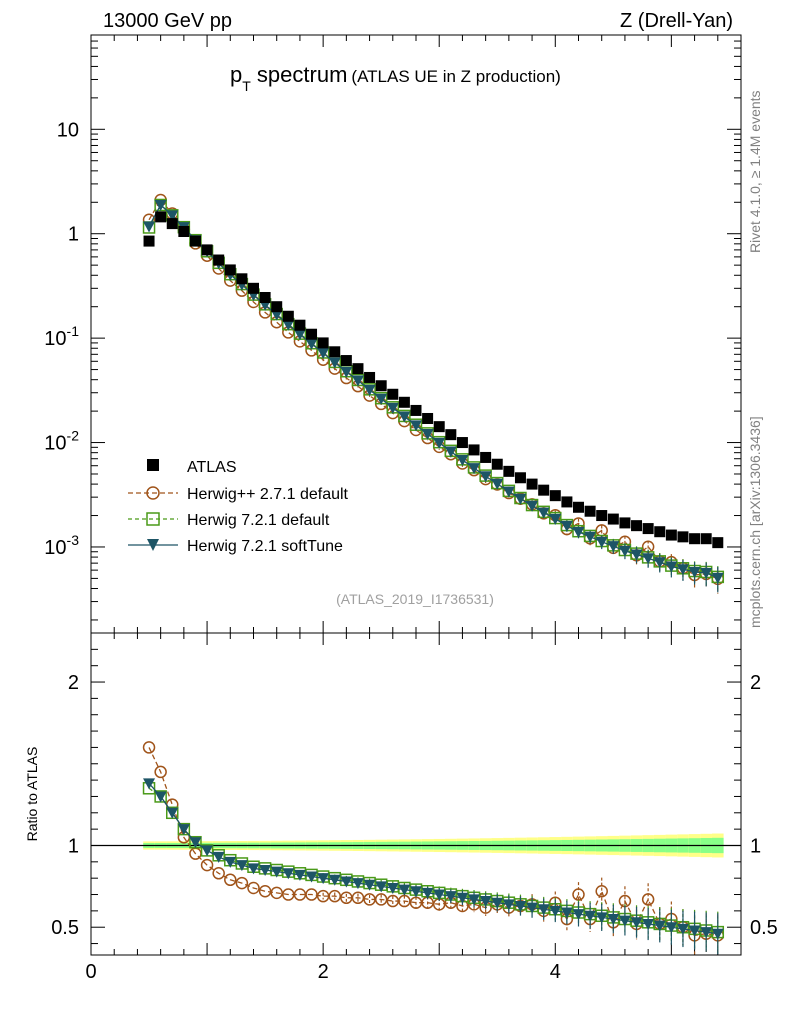 This screenshot has height=1024, width=786. What do you see at coordinates (73, 683) in the screenshot?
I see `ratio-tick-label-left: 2` at bounding box center [73, 683].